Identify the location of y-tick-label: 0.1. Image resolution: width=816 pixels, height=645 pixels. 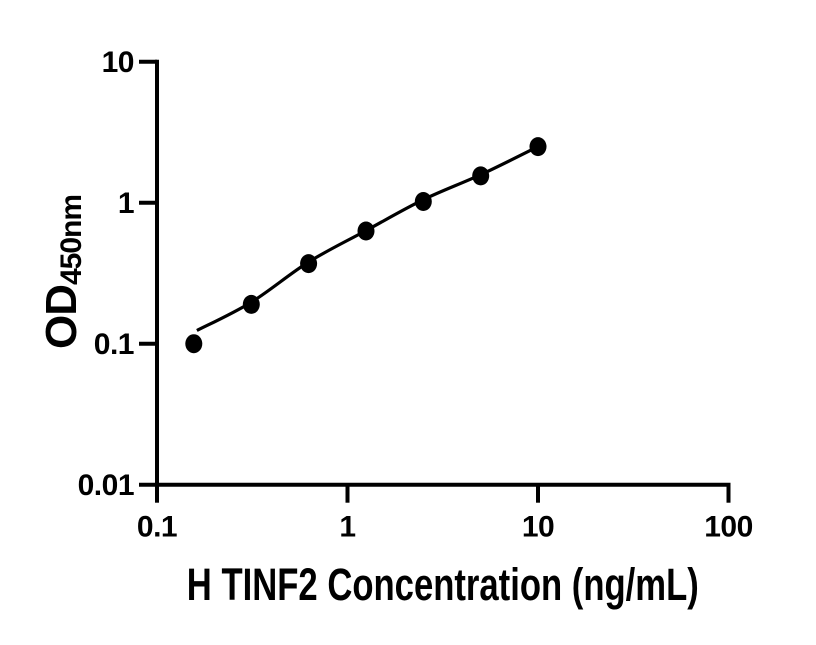
(114, 344).